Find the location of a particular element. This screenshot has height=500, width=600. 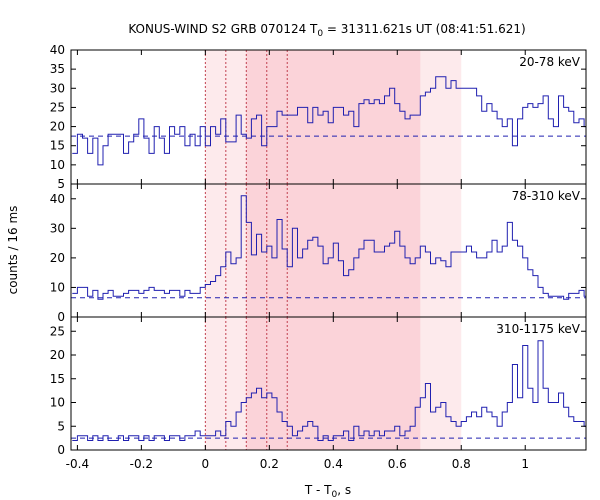

x-tick-label: 0 is located at coordinates (206, 464).